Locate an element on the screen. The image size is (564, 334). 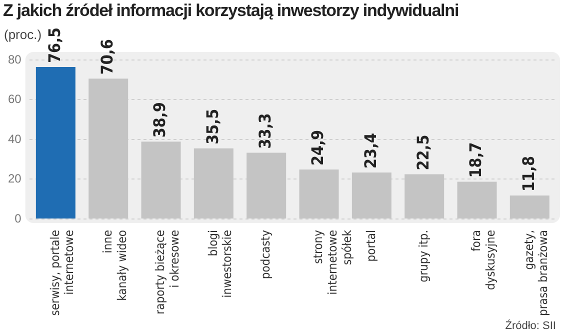
data-label: 11,8 is located at coordinates (528, 174).